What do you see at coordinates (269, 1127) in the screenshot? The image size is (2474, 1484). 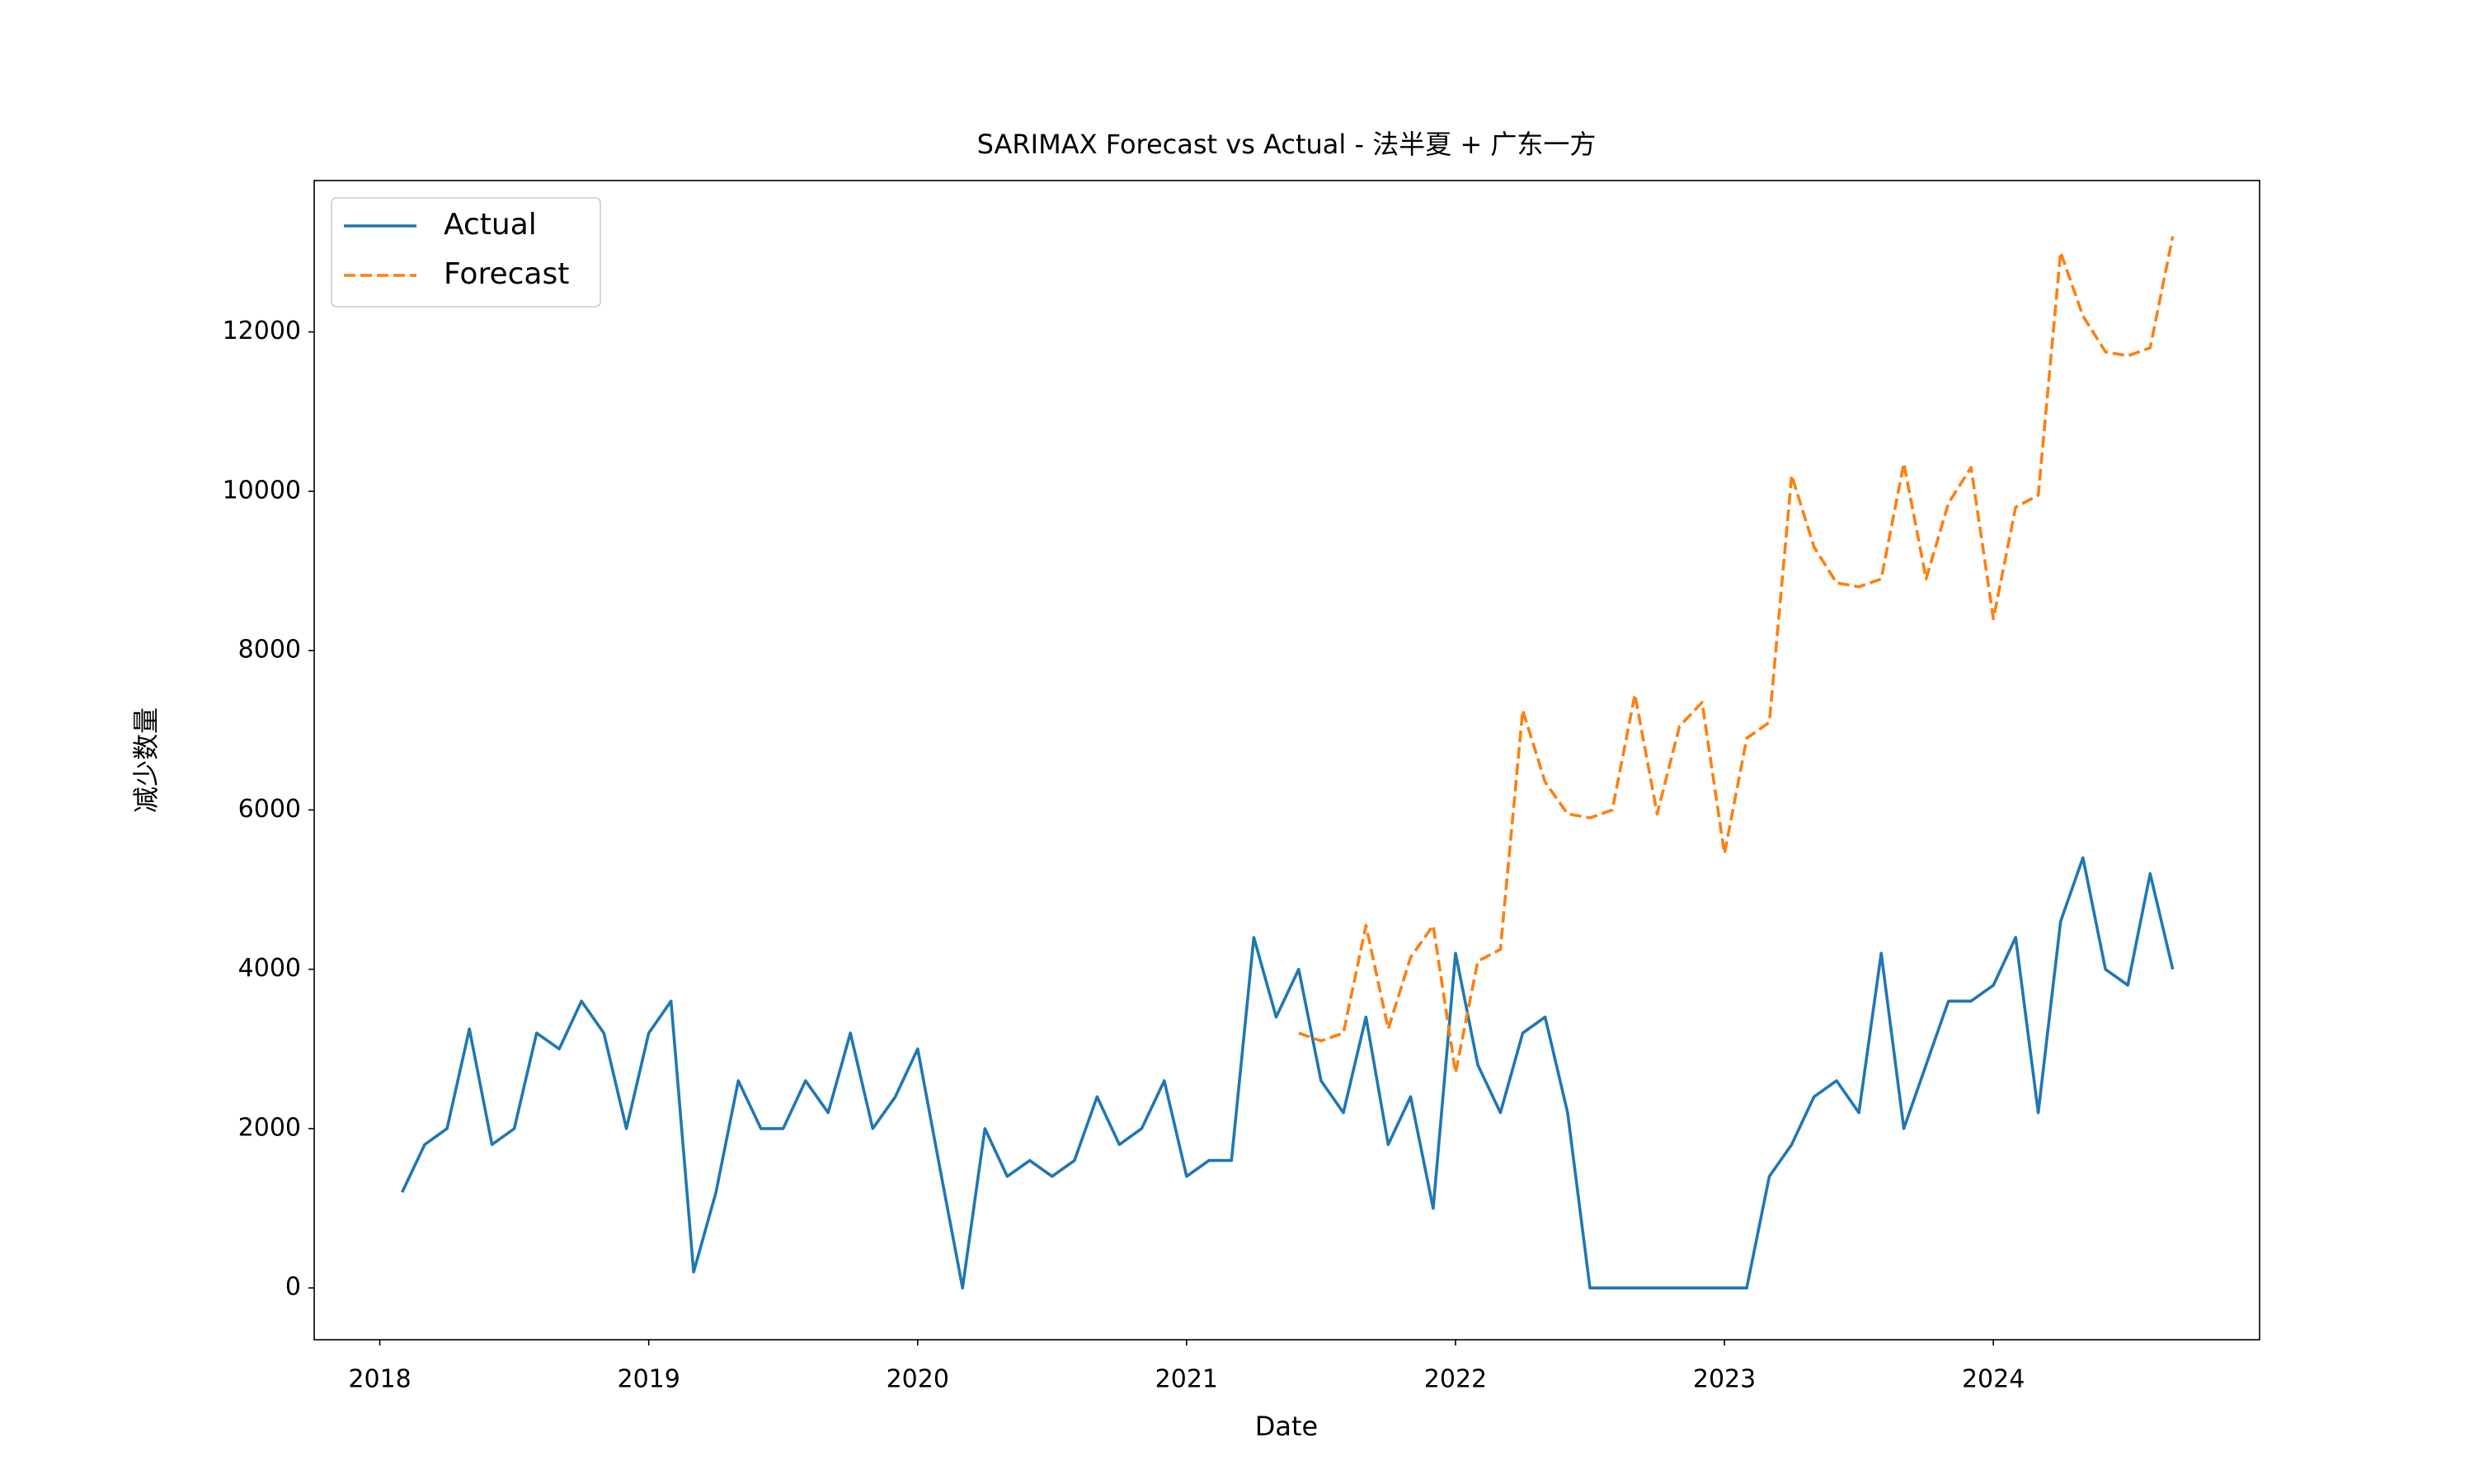 I see `y-tick-label: 2000` at bounding box center [269, 1127].